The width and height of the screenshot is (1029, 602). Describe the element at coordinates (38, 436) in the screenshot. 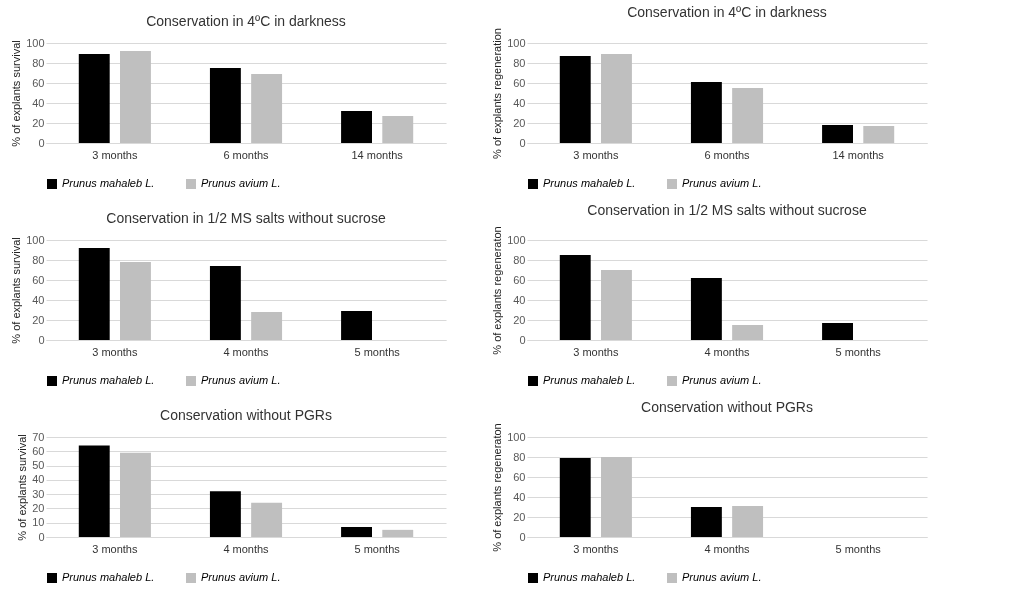

I see `y-tick-label: 70` at that location.